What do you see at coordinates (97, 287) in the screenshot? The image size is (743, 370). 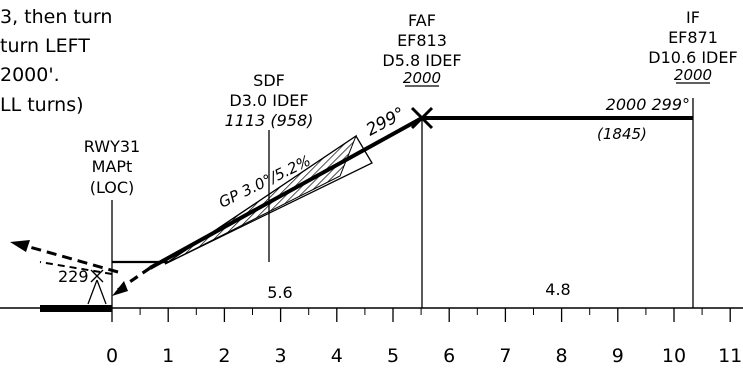 I see `missed-approach-turn-icon` at bounding box center [97, 287].